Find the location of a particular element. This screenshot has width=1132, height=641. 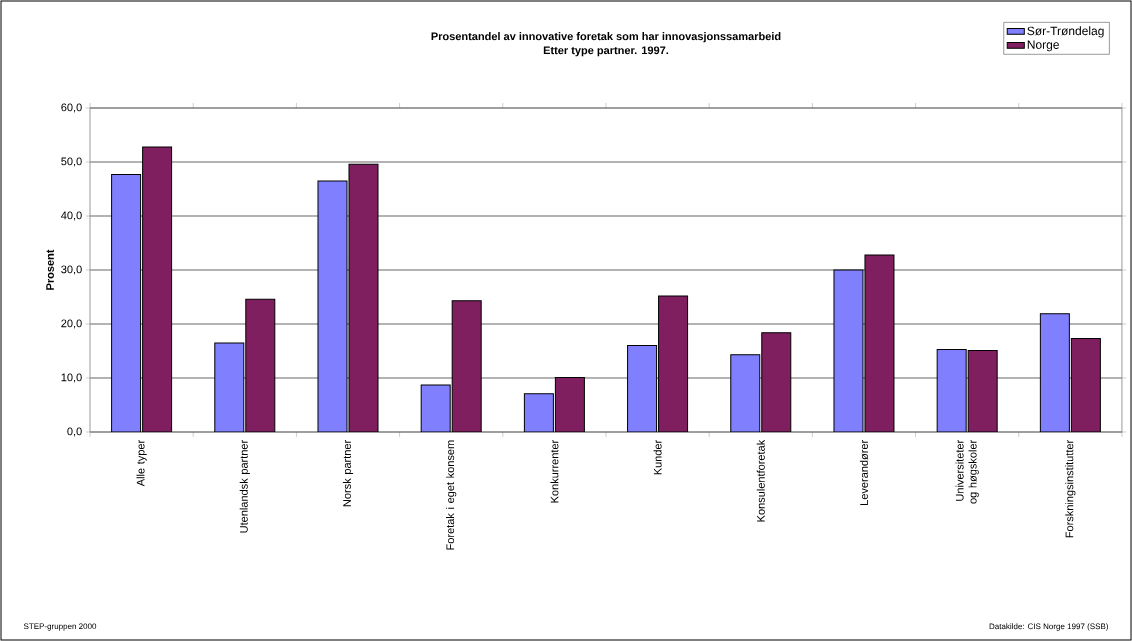

text: STEP-gruppen 2000 is located at coordinates (60, 627).